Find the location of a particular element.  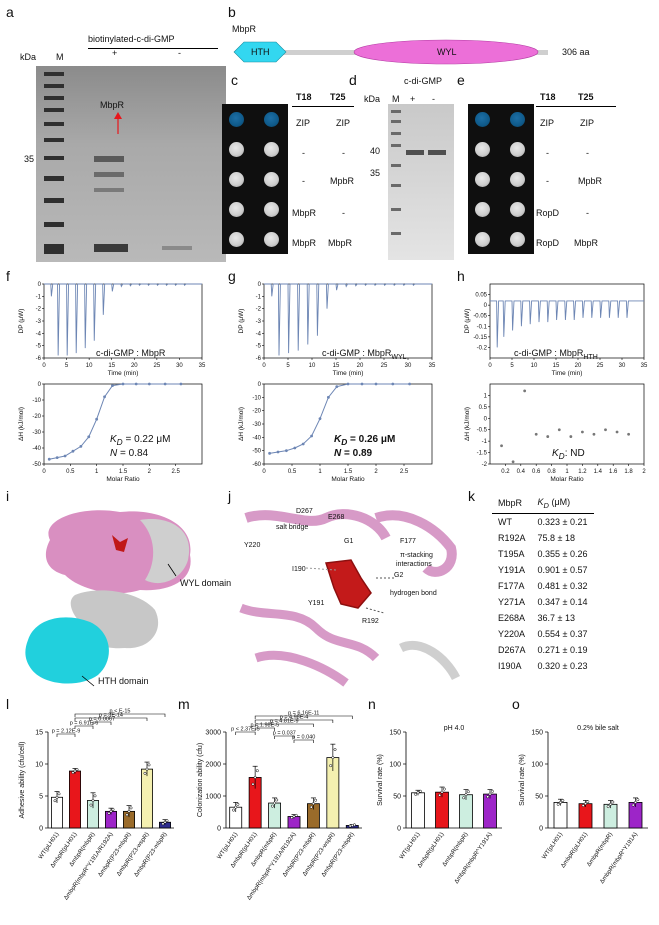

itc-raw-xtick-label: 35 is located at coordinates (432, 366).